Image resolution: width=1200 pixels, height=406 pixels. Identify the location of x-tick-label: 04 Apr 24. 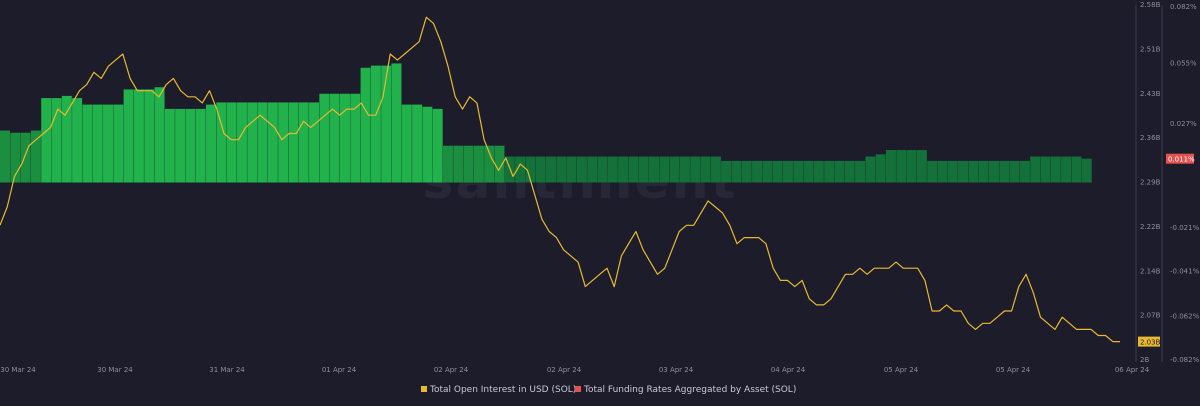
(788, 370).